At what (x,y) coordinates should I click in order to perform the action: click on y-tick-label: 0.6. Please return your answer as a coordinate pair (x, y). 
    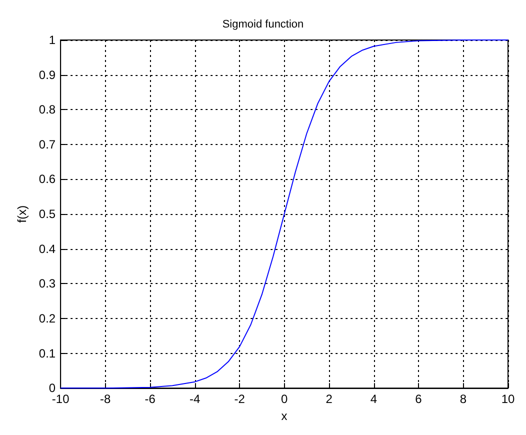
    Looking at the image, I should click on (47, 179).